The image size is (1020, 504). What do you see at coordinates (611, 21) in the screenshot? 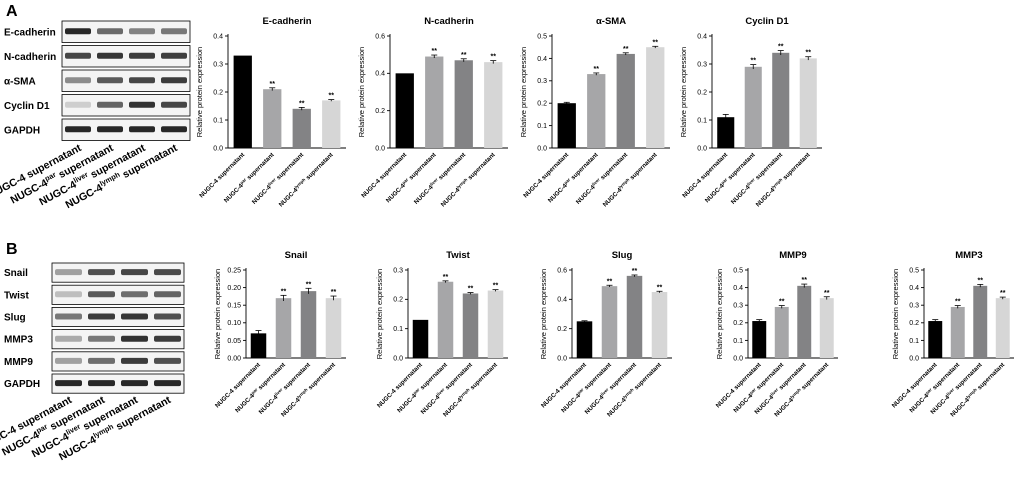
I see `chart-title: α-SMA` at bounding box center [611, 21].